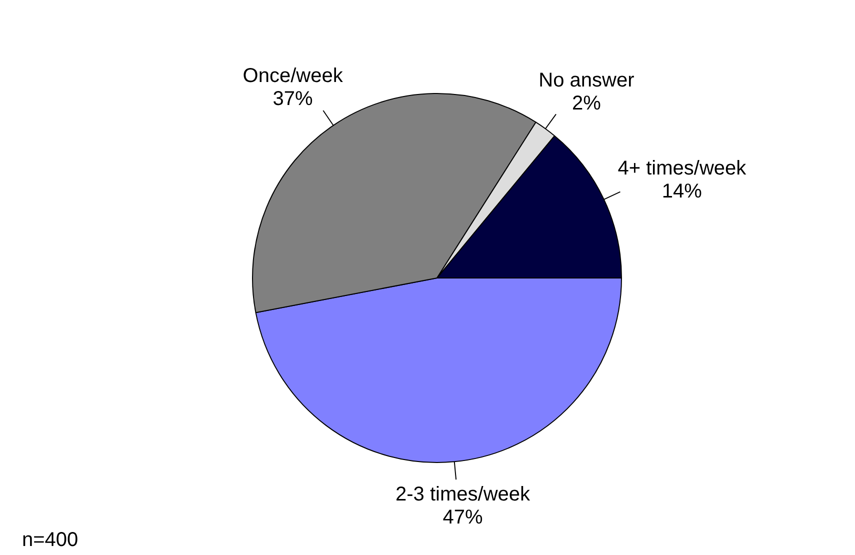  Describe the element at coordinates (683, 168) in the screenshot. I see `slice-label: 4+ times/week` at that location.